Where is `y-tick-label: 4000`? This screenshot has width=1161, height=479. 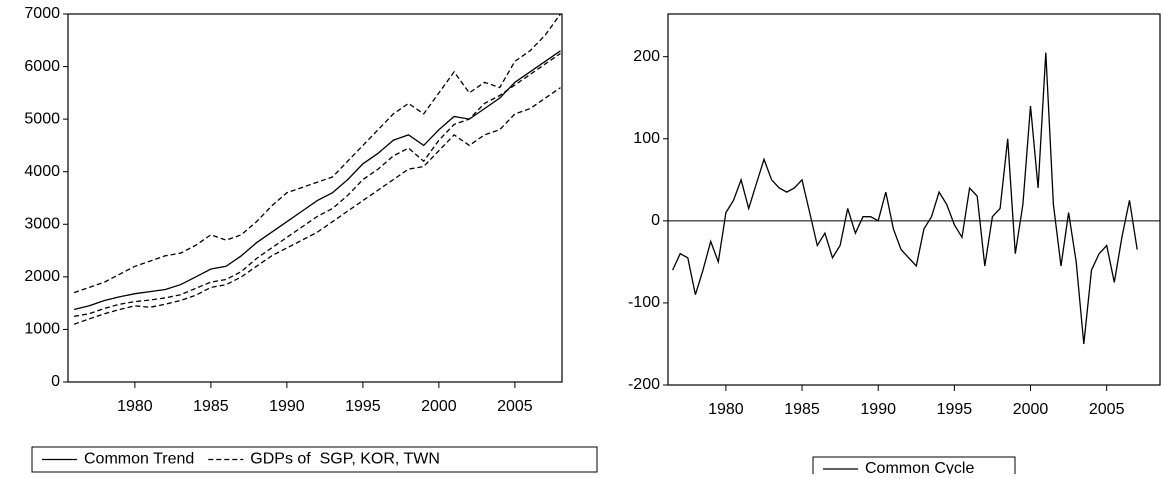 y-tick-label: 4000 is located at coordinates (42, 171).